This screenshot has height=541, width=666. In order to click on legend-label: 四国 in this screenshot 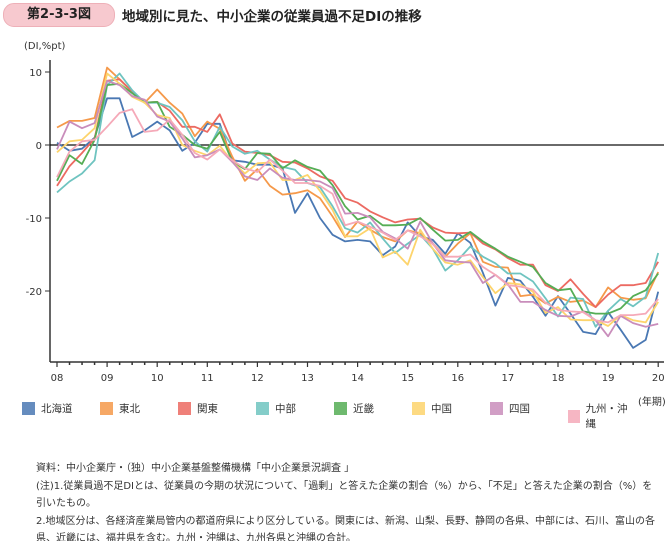, I will do `click(519, 409)`.